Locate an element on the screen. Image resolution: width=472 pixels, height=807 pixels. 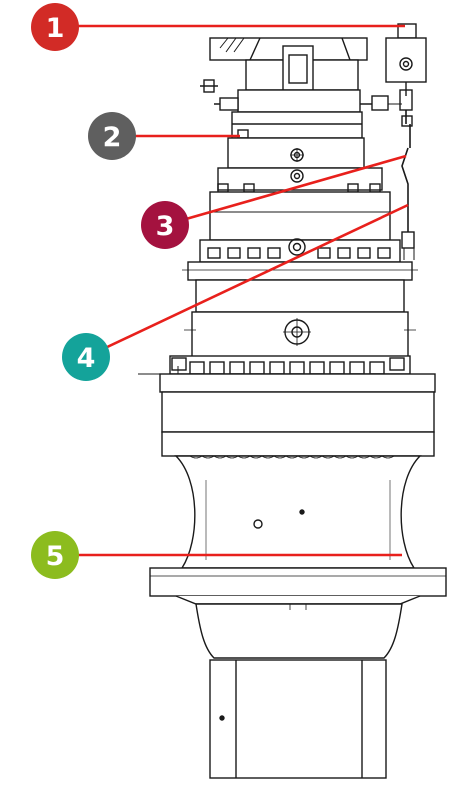
callout-2-circle is located at coordinates (112, 136).